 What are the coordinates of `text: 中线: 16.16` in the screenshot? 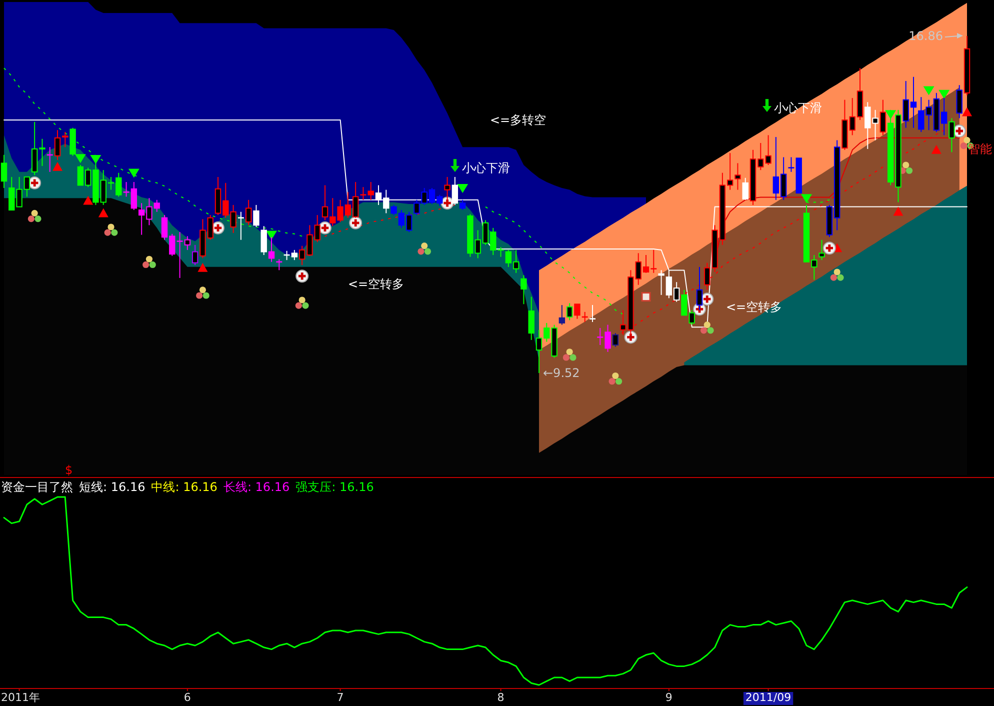 It's located at (184, 487).